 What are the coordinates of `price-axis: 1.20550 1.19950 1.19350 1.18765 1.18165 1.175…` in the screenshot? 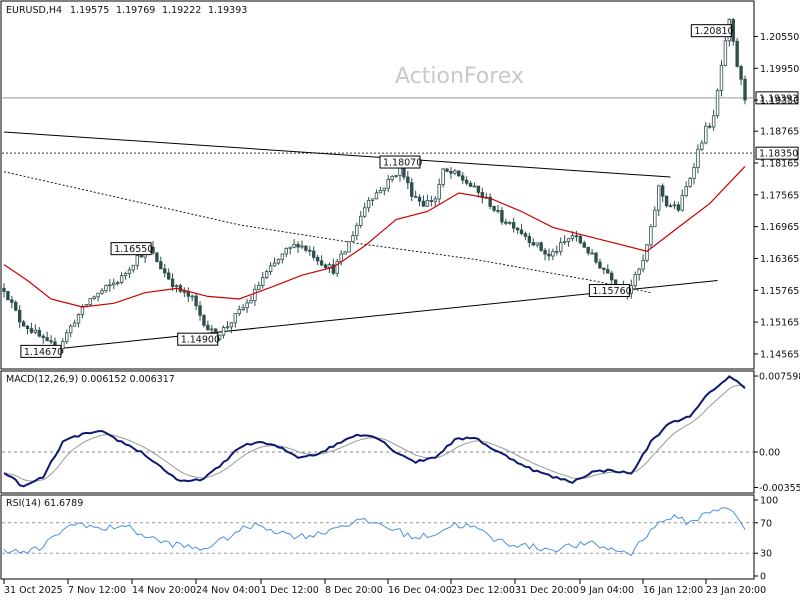 It's located at (776, 196).